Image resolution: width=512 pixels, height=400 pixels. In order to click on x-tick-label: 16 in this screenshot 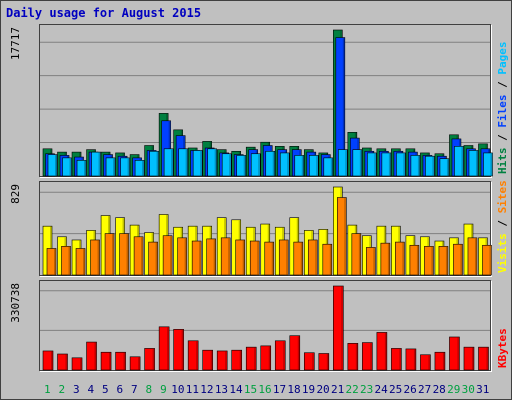, I will do `click(264, 389)`.